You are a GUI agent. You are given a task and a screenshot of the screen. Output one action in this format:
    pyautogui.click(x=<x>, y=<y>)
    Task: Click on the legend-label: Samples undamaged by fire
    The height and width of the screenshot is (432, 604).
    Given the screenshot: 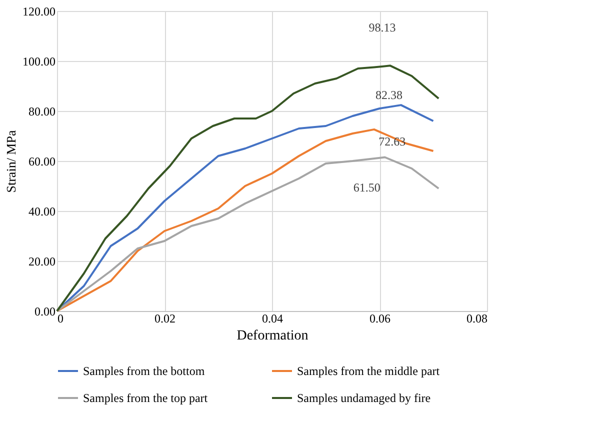 What is the action you would take?
    pyautogui.click(x=364, y=398)
    